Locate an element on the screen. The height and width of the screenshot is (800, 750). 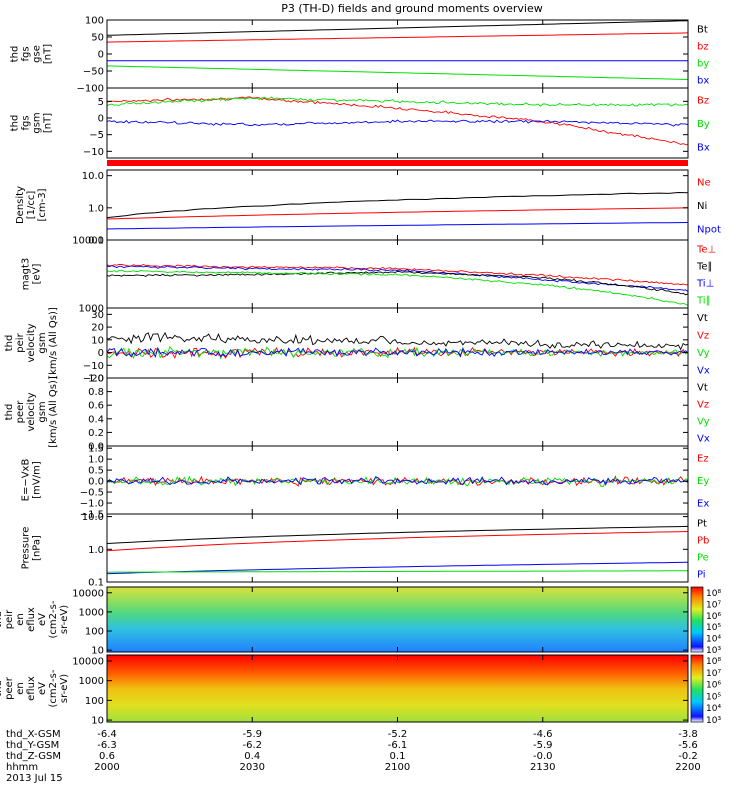
ytick-label-fgs-gse: 50 is located at coordinates (97, 38).